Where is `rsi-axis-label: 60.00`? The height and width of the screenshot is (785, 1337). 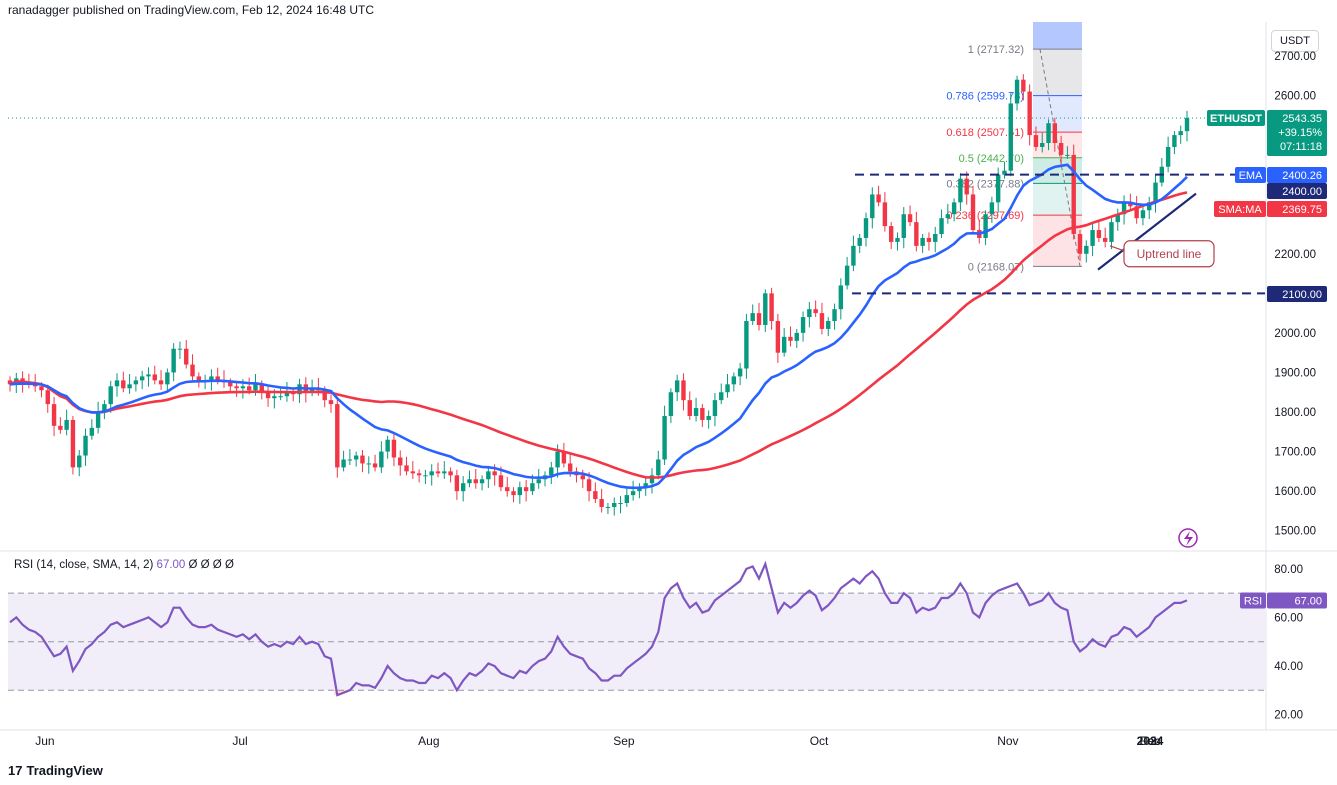 rsi-axis-label: 60.00 is located at coordinates (1288, 618).